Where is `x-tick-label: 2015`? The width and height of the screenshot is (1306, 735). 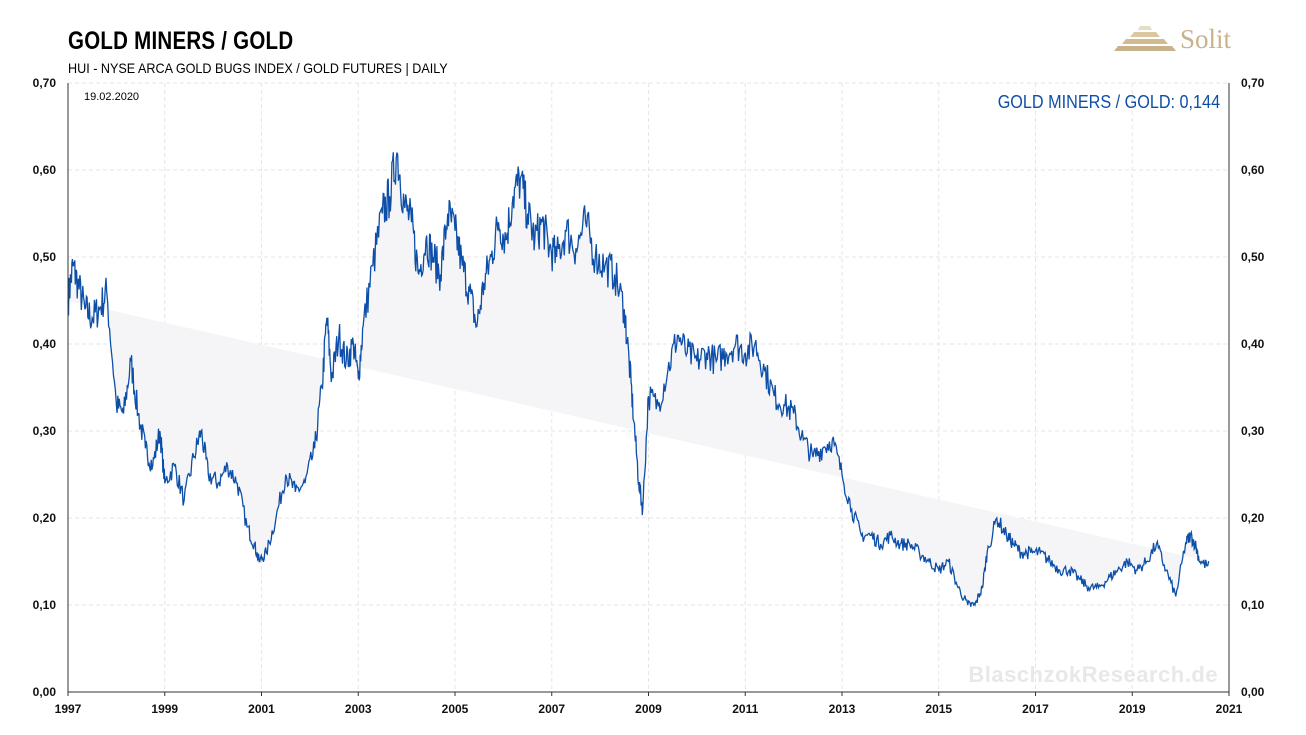
x-tick-label: 2015 is located at coordinates (938, 709).